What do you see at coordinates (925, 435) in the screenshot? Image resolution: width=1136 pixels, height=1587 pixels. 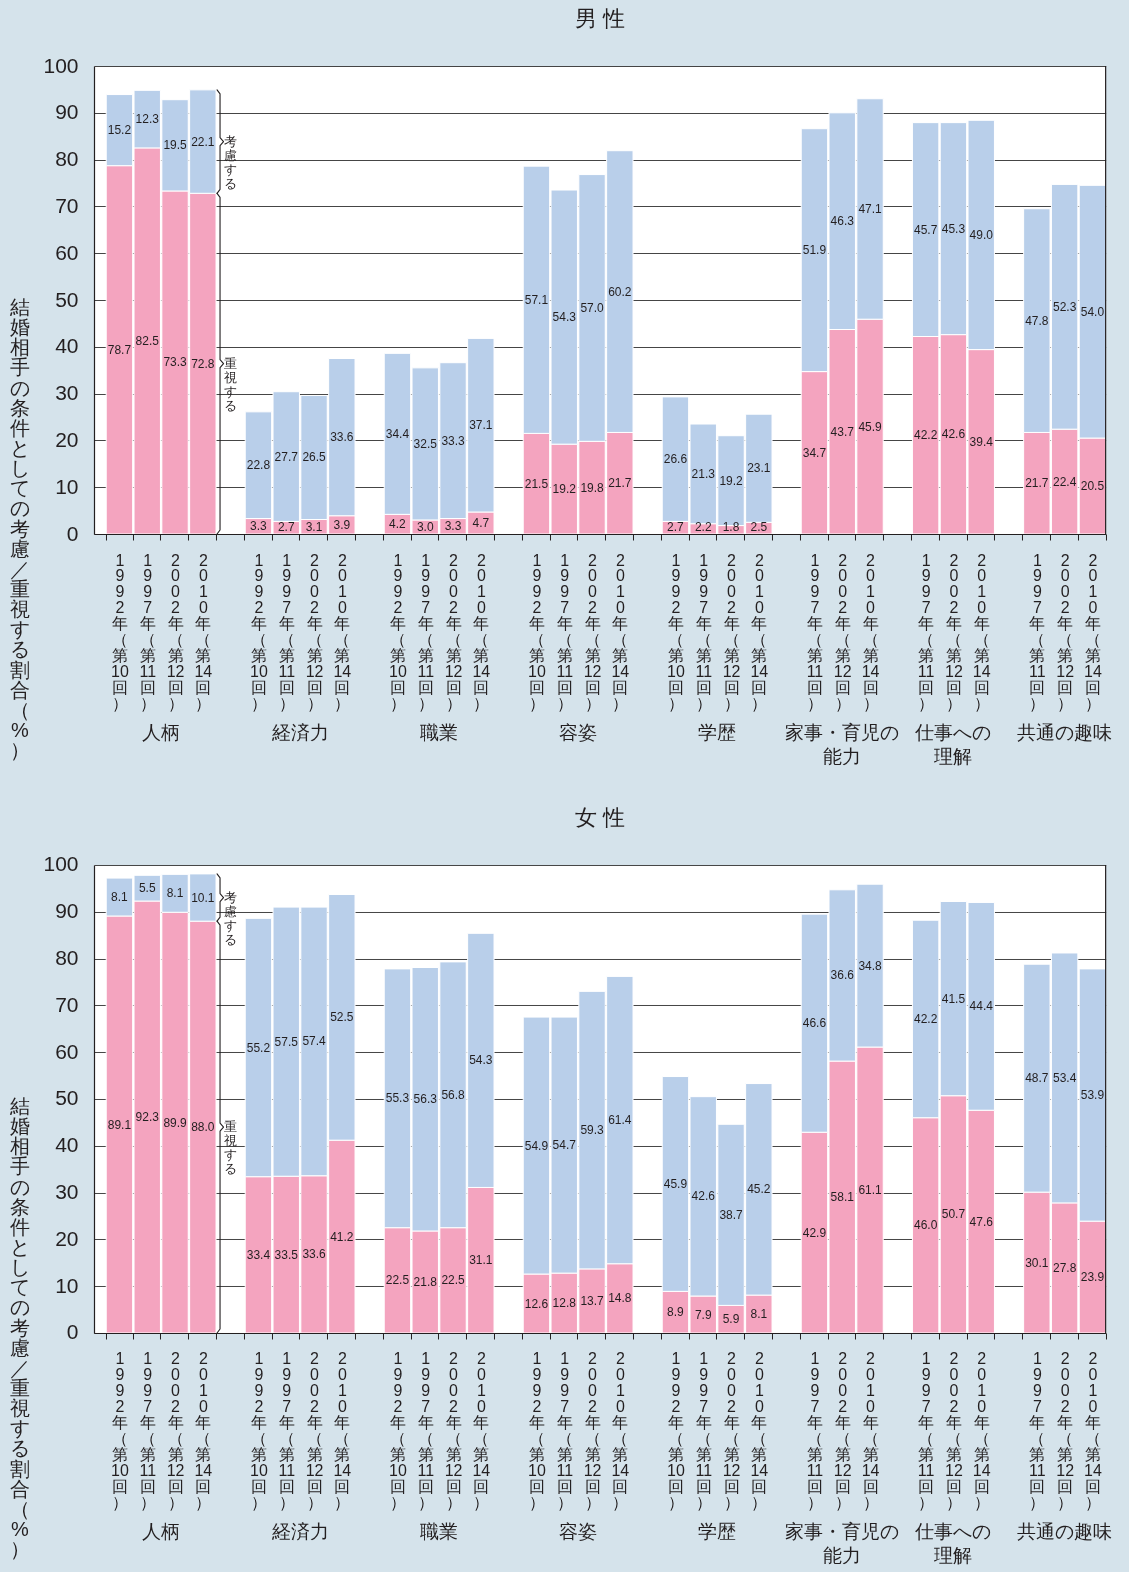 I see `data-label: 42.2` at bounding box center [925, 435].